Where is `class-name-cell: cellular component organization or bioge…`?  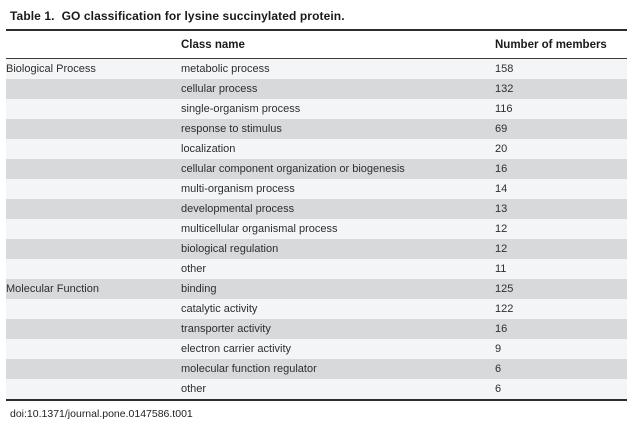
class-name-cell: cellular component organization or bioge… is located at coordinates (338, 169).